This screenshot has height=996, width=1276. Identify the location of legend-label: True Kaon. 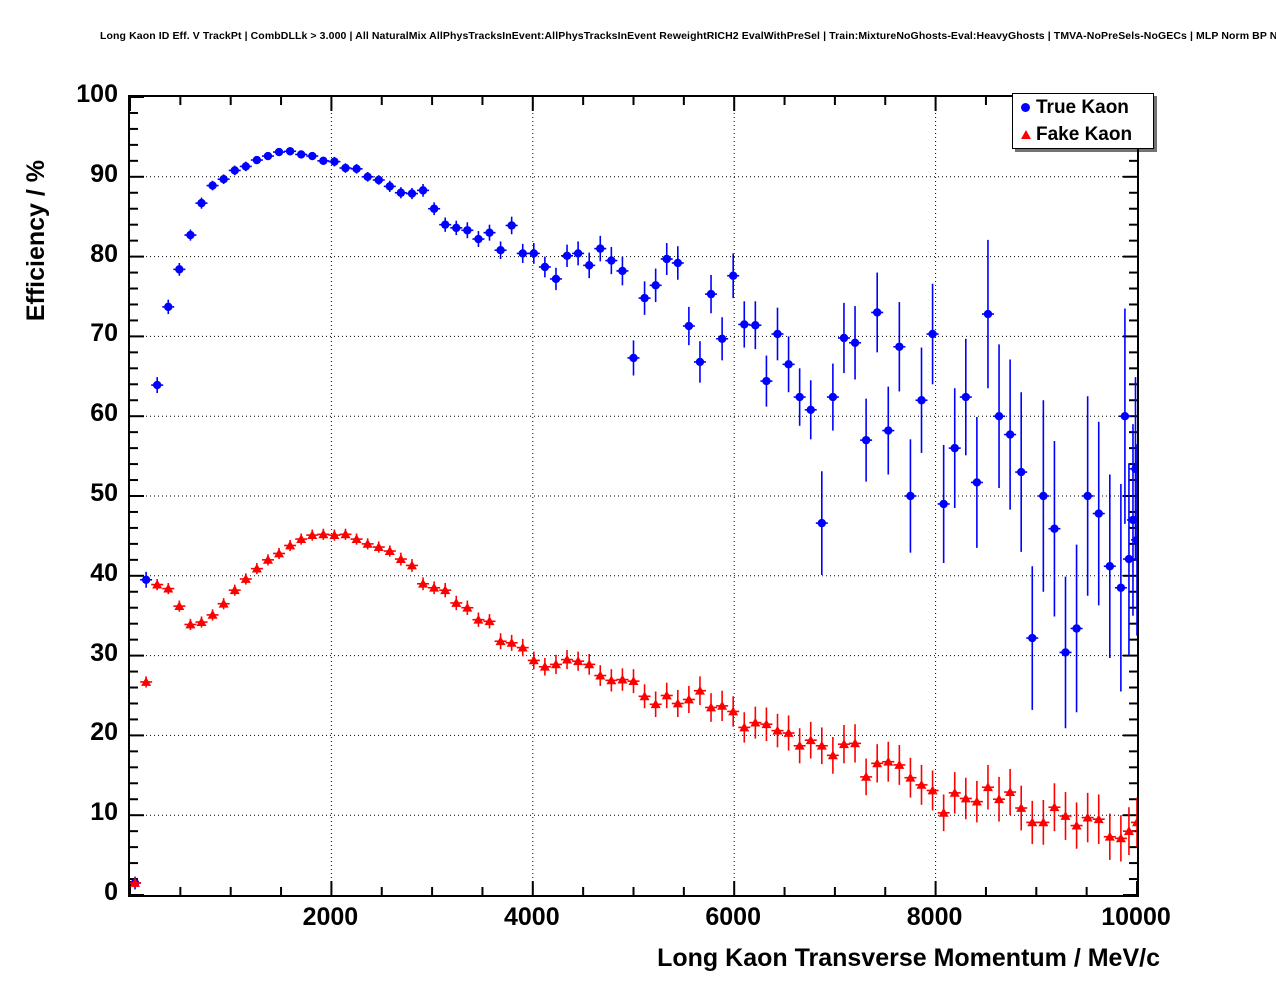
(1082, 107).